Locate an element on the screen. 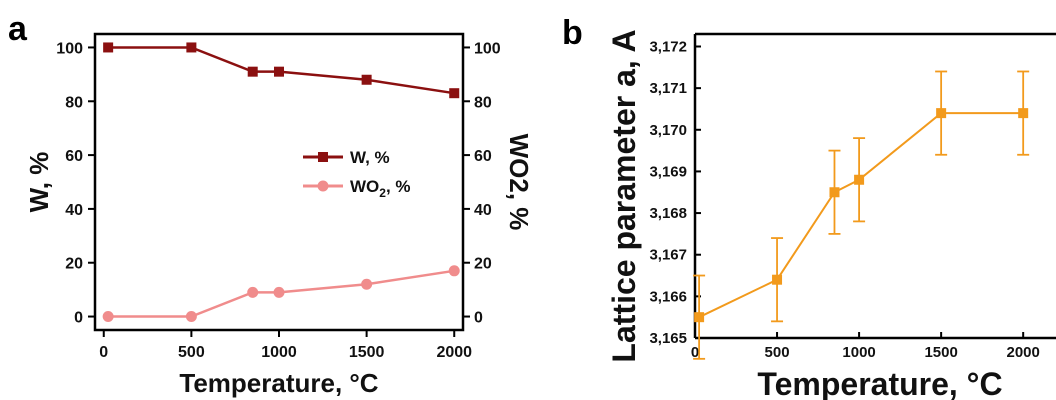 This screenshot has width=1056, height=400. panel-b-y-ticks: 3,165 3,166 3,167 3,168 3,169 3,170 3,171 3,172 is located at coordinates (675, 192).